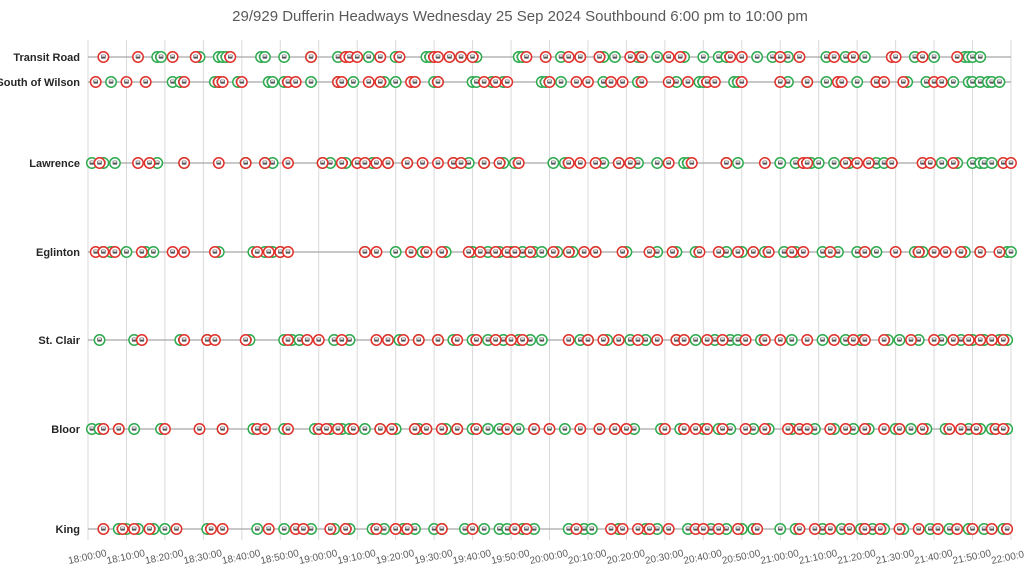  What do you see at coordinates (703, 557) in the screenshot?
I see `x-tick-label: 20:40:00` at bounding box center [703, 557].